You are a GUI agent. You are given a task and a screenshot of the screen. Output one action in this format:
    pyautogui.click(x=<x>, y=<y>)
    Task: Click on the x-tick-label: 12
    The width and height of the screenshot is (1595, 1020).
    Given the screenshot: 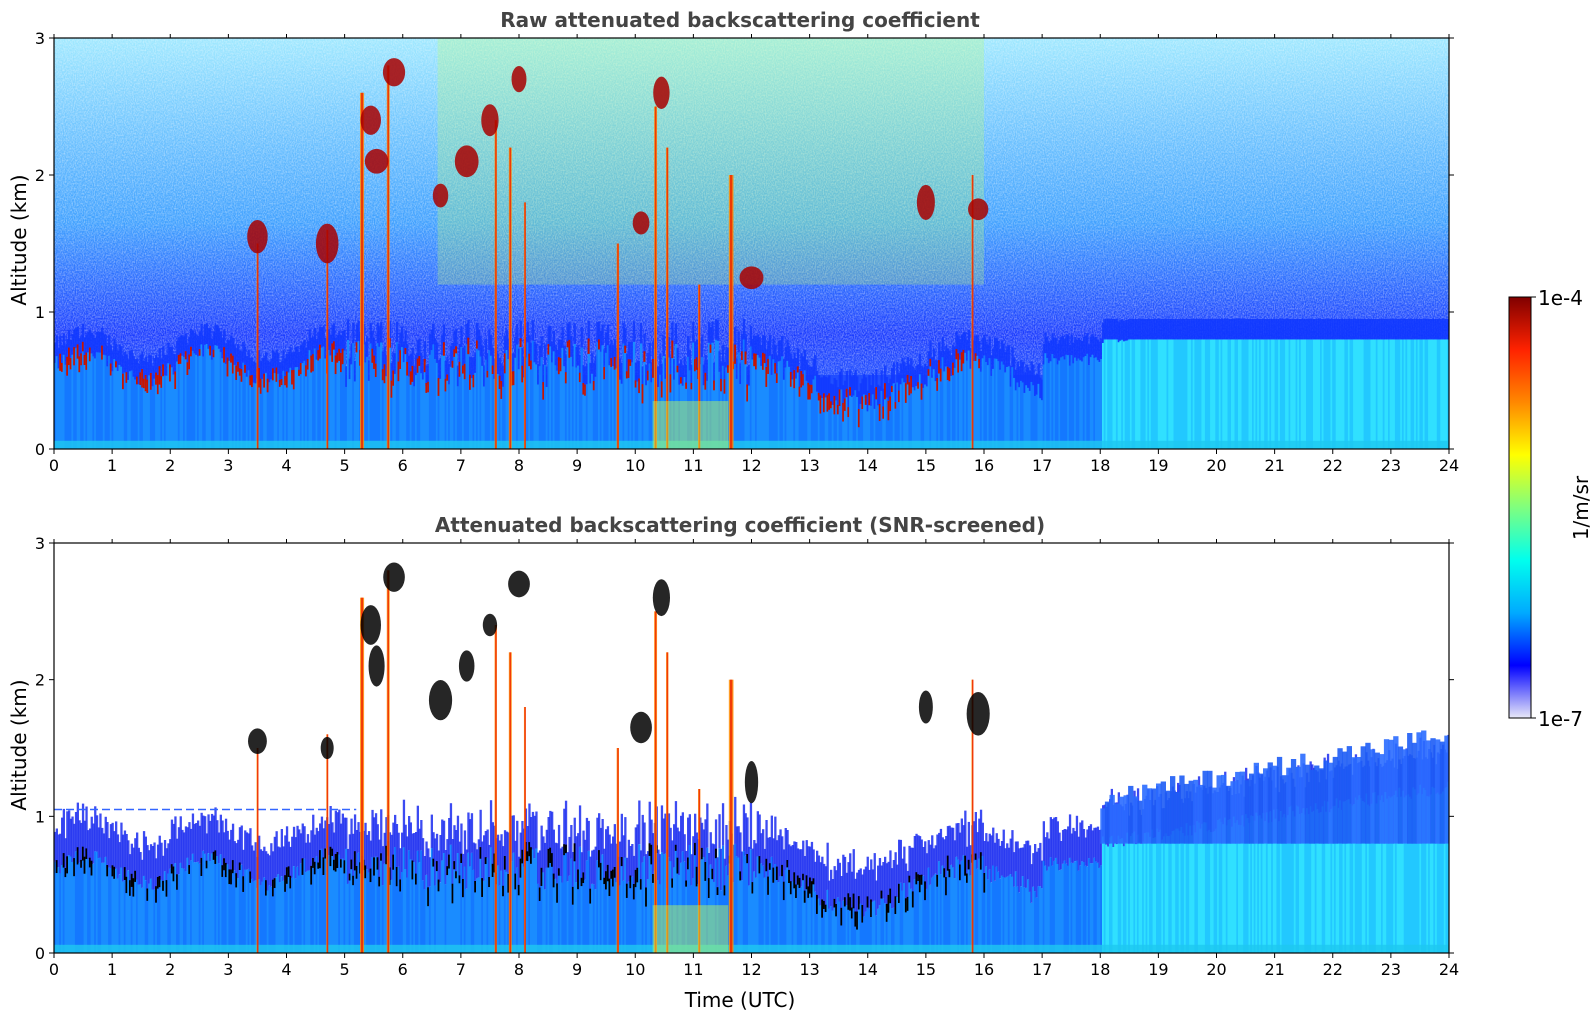 What is the action you would take?
    pyautogui.click(x=751, y=969)
    